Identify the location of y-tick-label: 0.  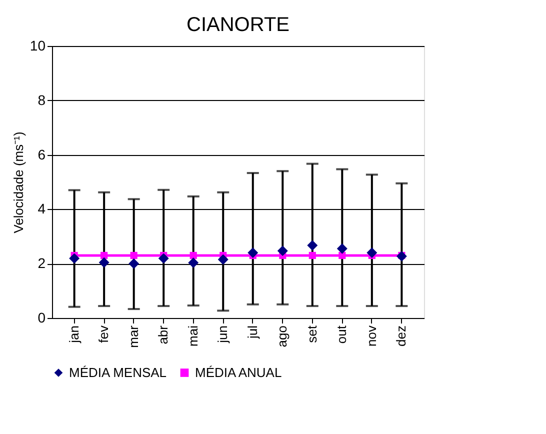
(42, 318).